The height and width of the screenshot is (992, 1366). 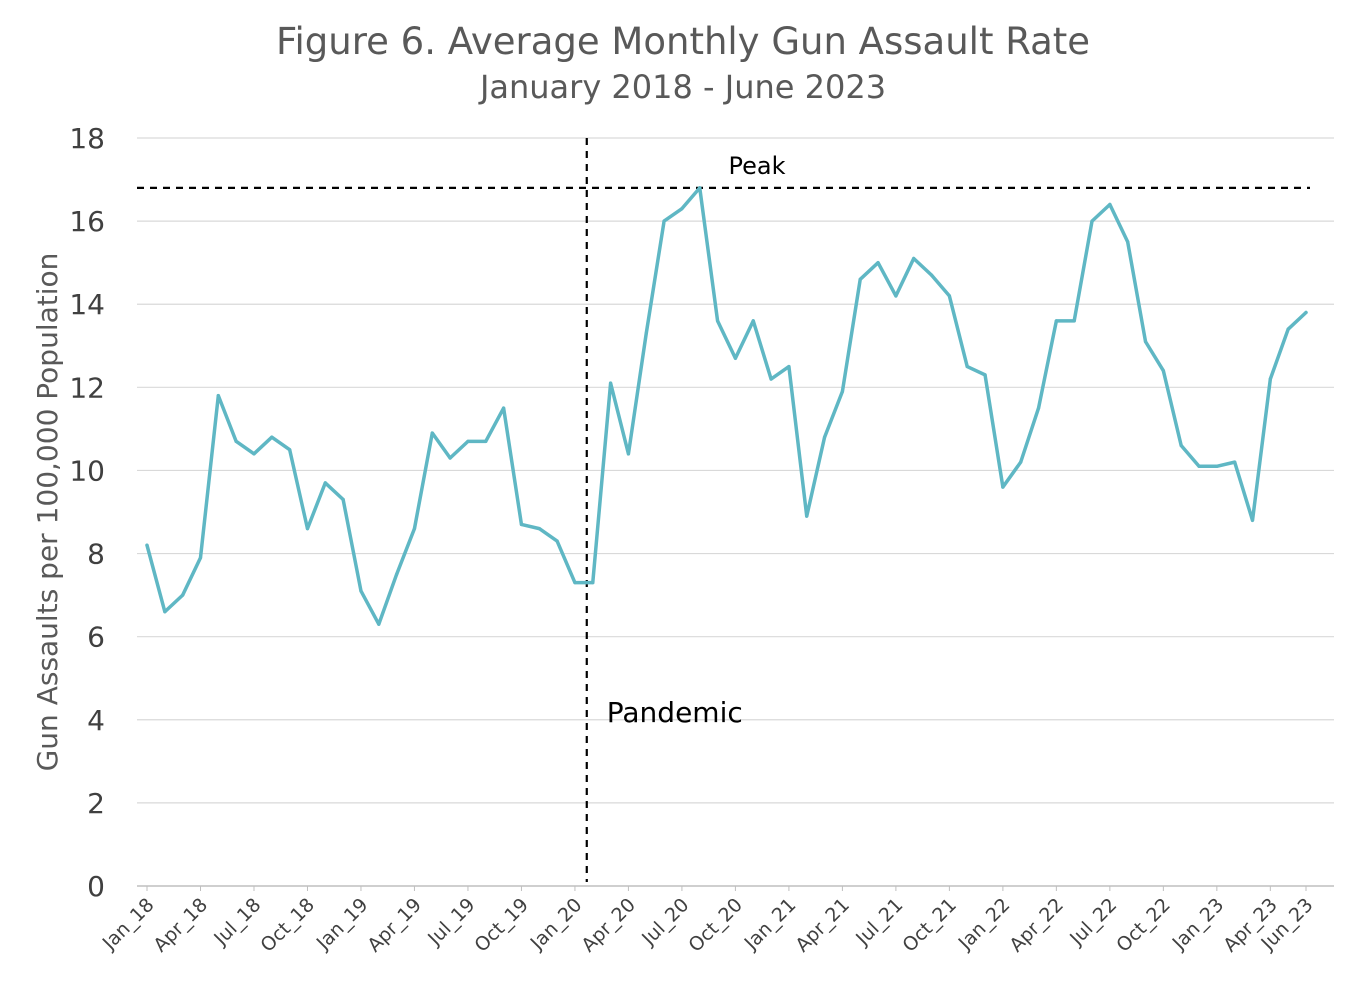 What do you see at coordinates (87, 387) in the screenshot?
I see `y-tick-label: 12` at bounding box center [87, 387].